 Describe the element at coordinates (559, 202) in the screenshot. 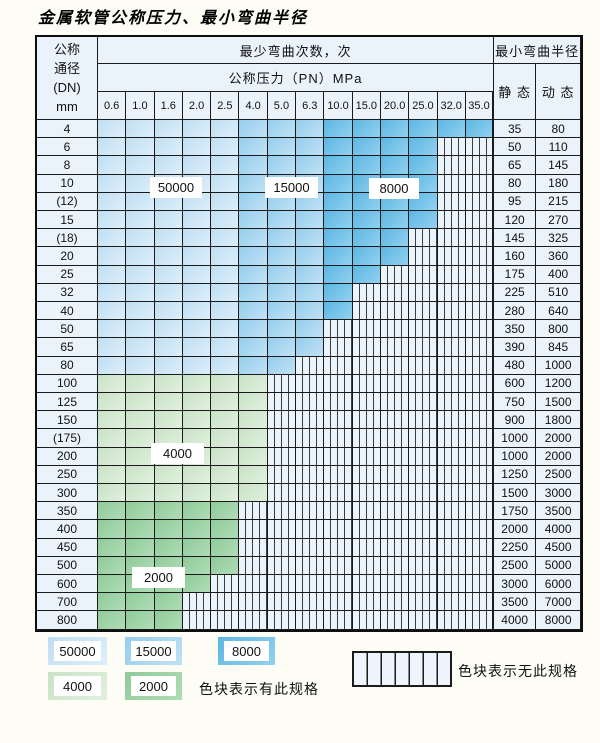

I see `dynamic-radius-cell: 215` at that location.